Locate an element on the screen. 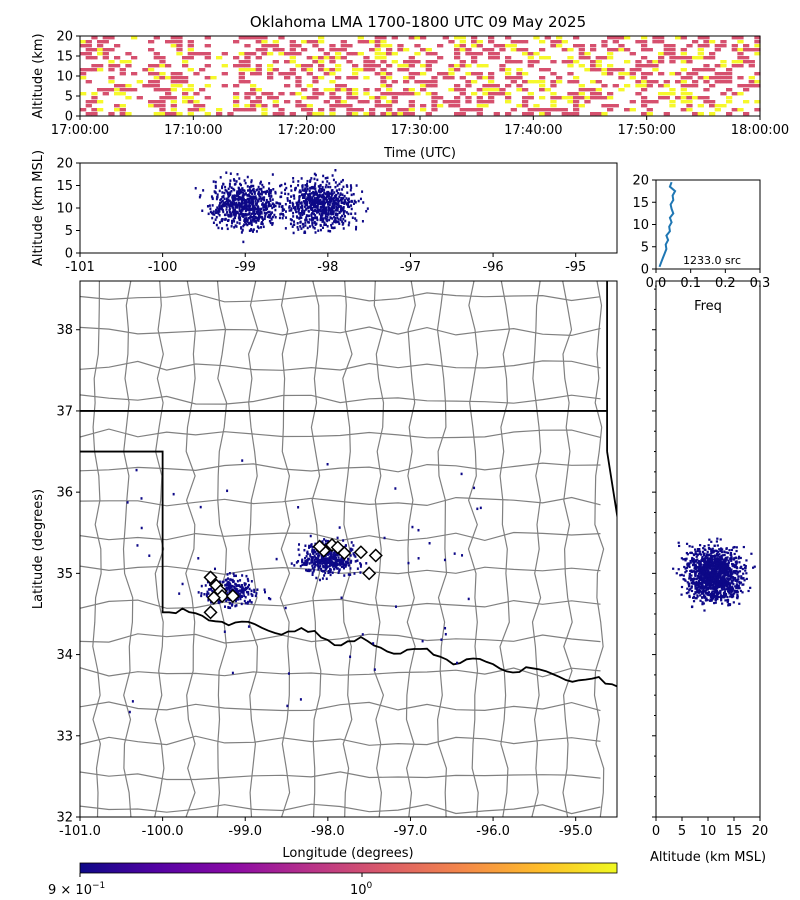 The width and height of the screenshot is (800, 900). time-height-x-tick: 17:30:00 is located at coordinates (420, 130).